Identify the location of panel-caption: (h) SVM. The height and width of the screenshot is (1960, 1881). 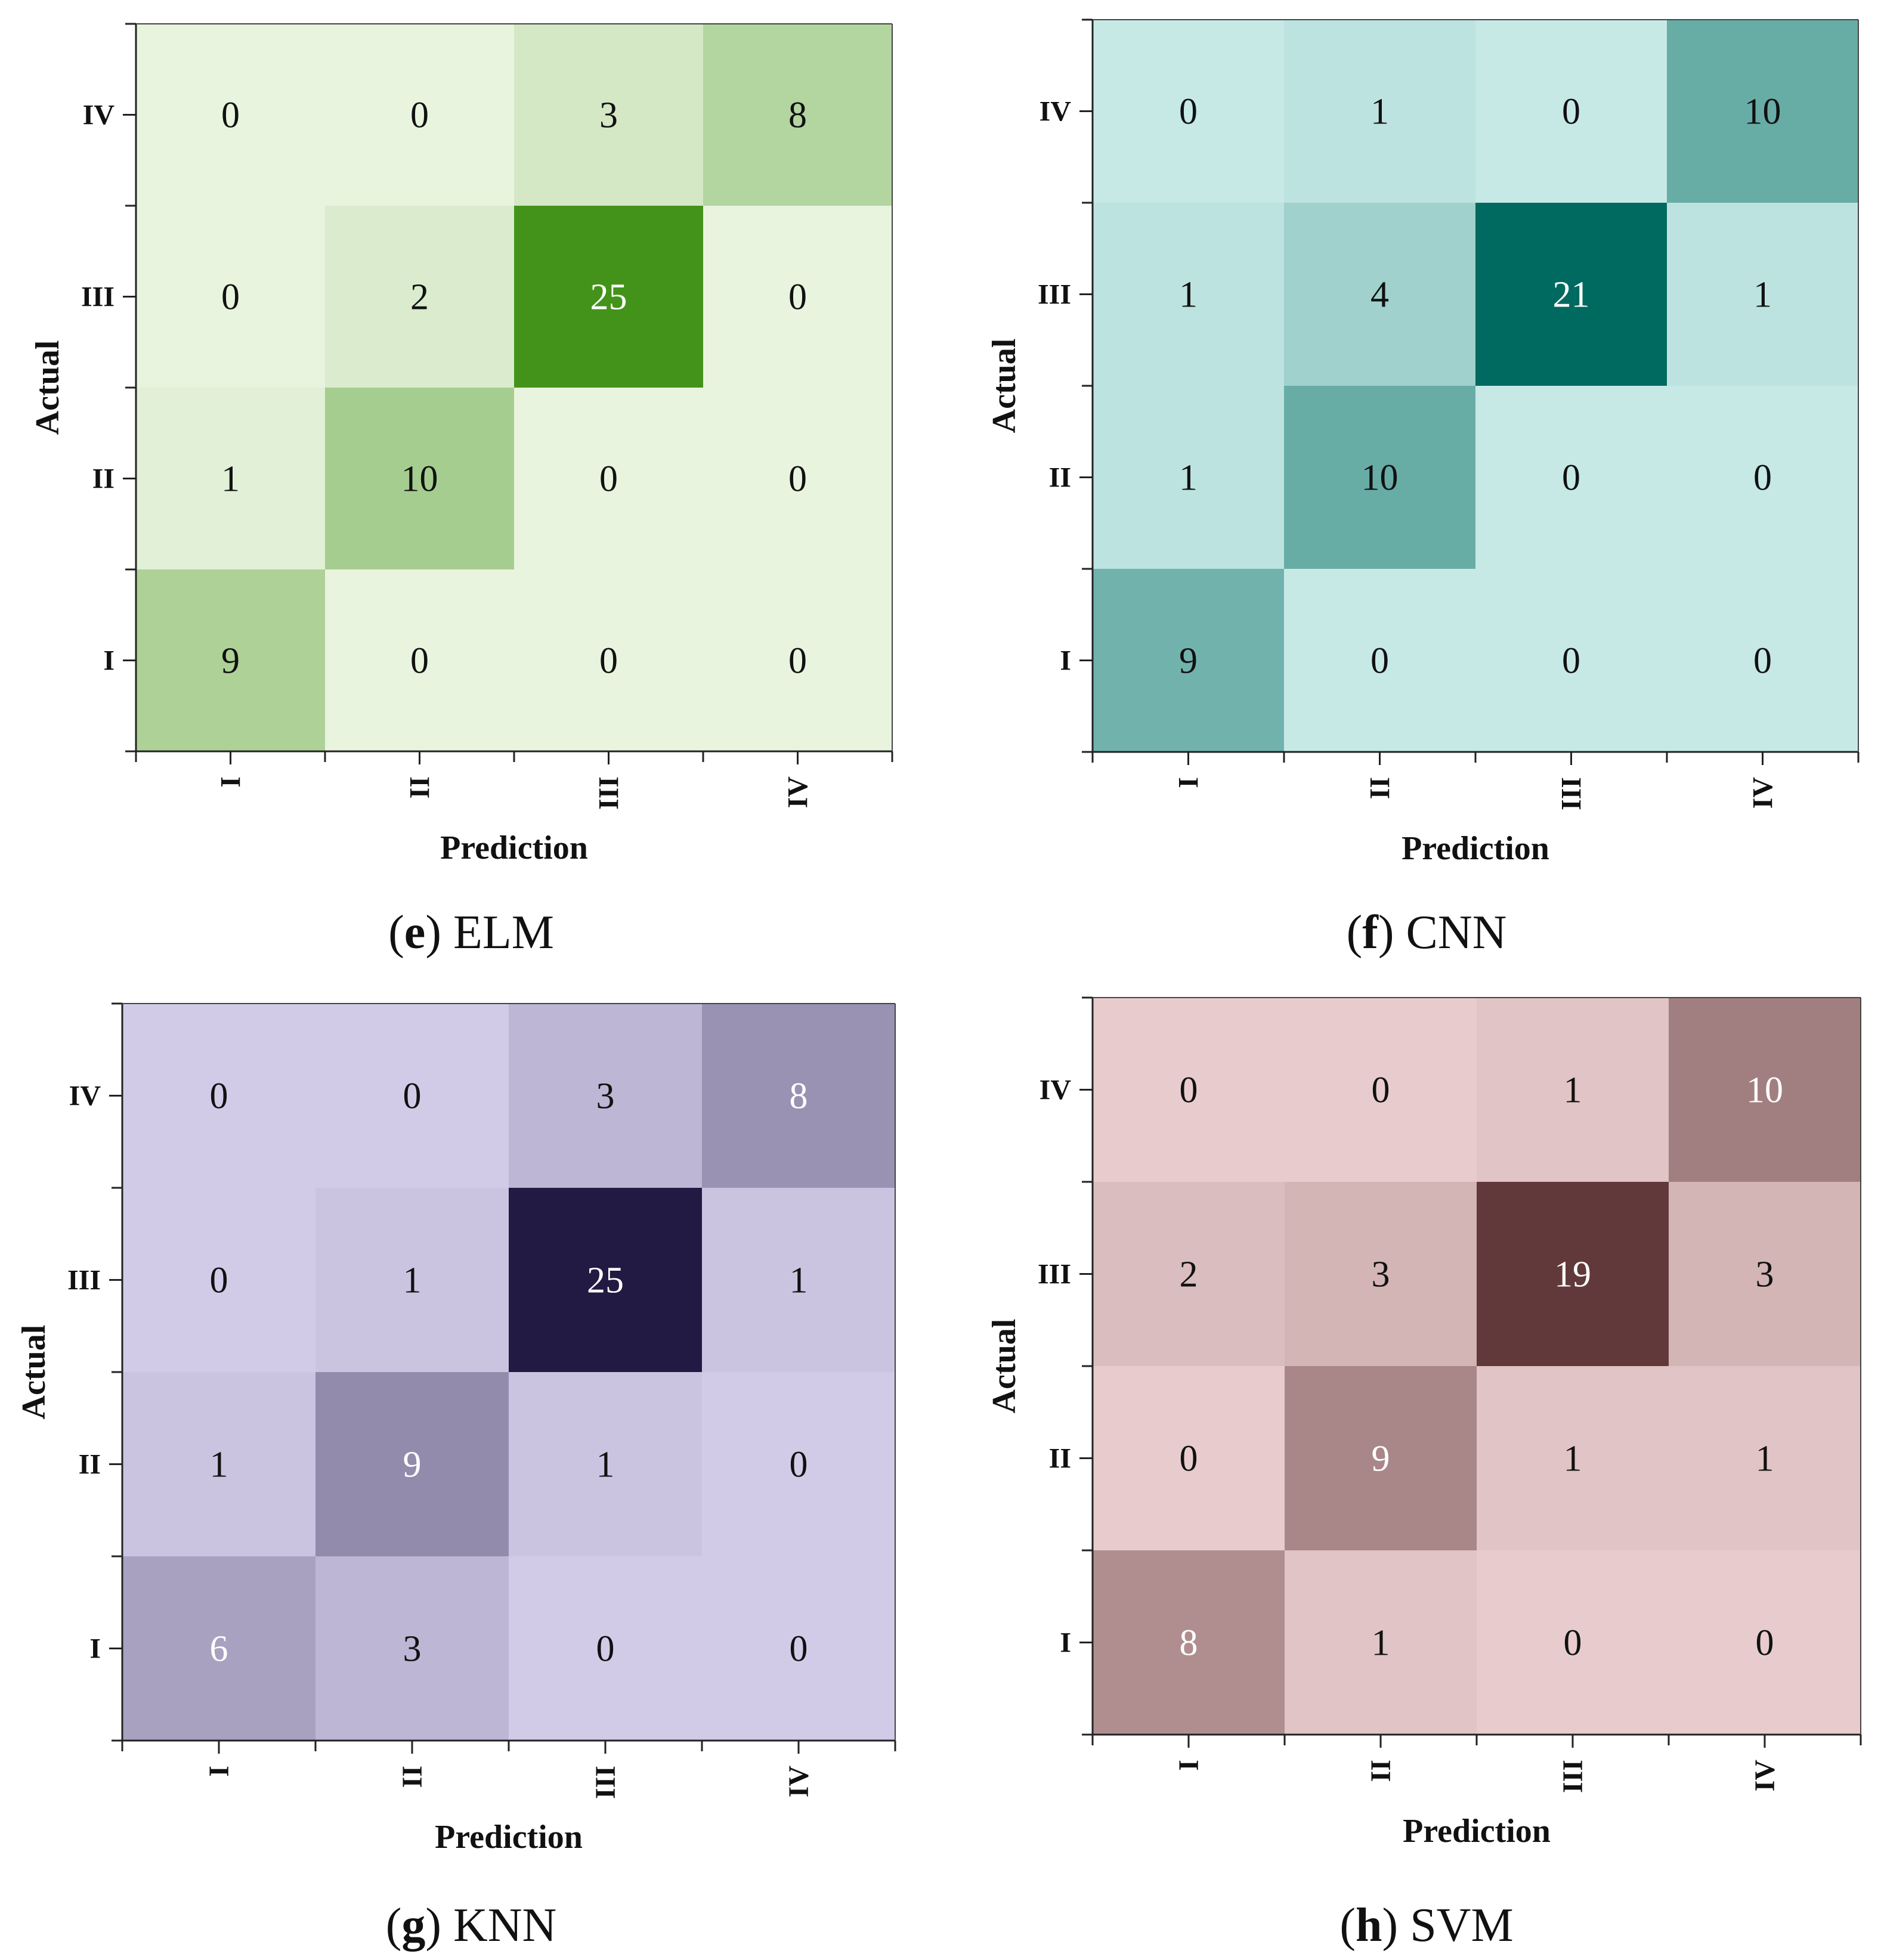
(1426, 1925).